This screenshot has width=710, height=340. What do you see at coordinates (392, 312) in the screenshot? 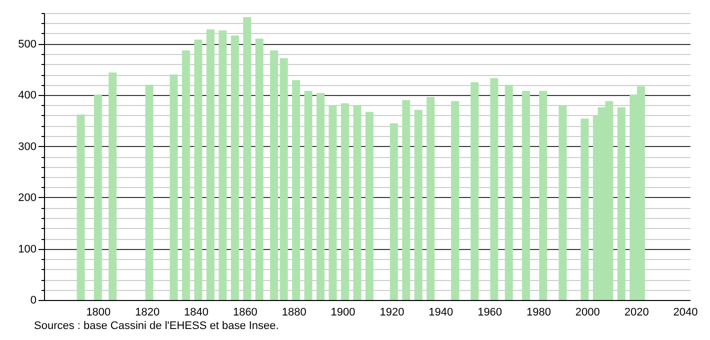
I see `x-tick-label: 1920` at bounding box center [392, 312].